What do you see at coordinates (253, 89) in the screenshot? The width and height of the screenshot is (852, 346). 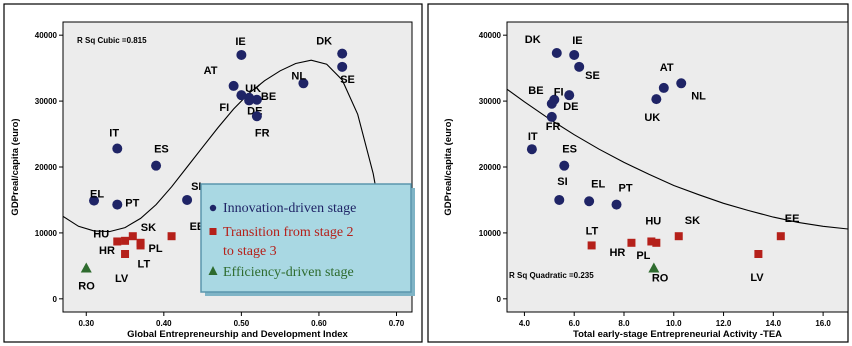 I see `point-label-uk: UK` at bounding box center [253, 89].